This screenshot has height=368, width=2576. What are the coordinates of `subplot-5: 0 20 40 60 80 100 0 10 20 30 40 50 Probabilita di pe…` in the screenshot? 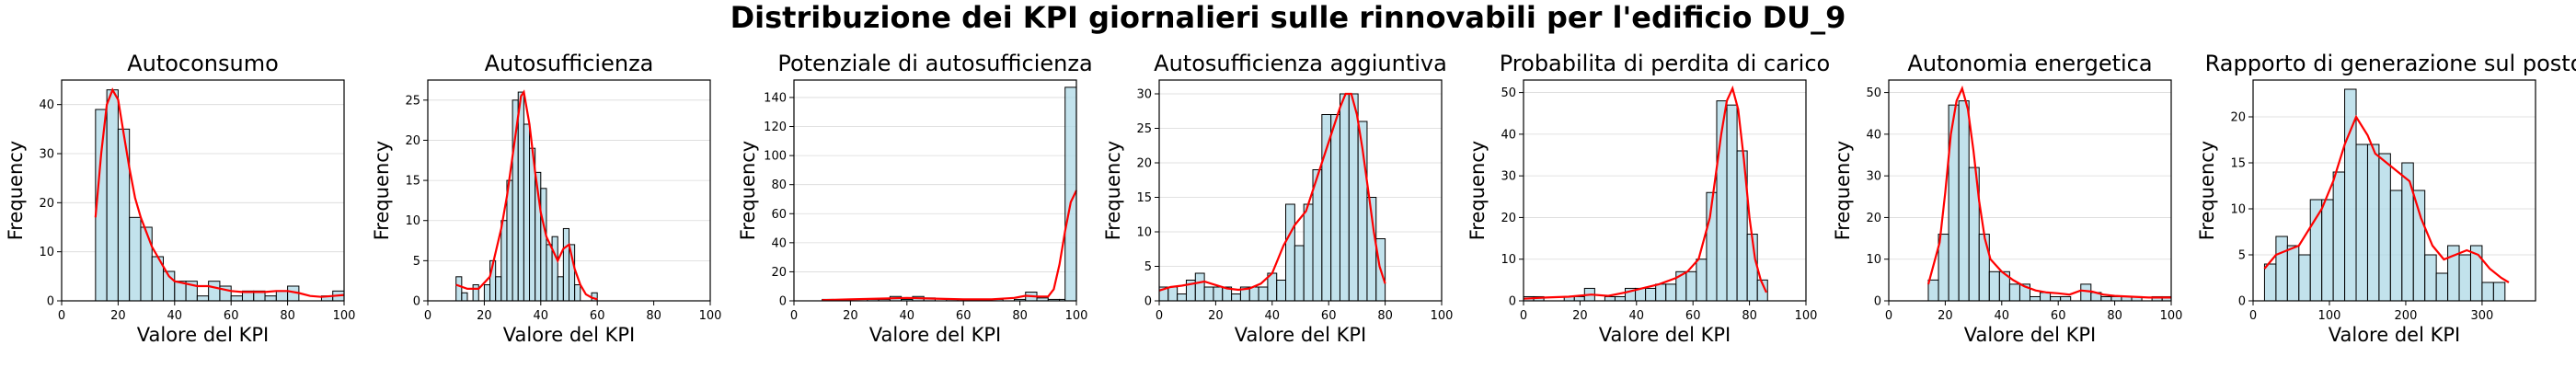 It's located at (1648, 198).